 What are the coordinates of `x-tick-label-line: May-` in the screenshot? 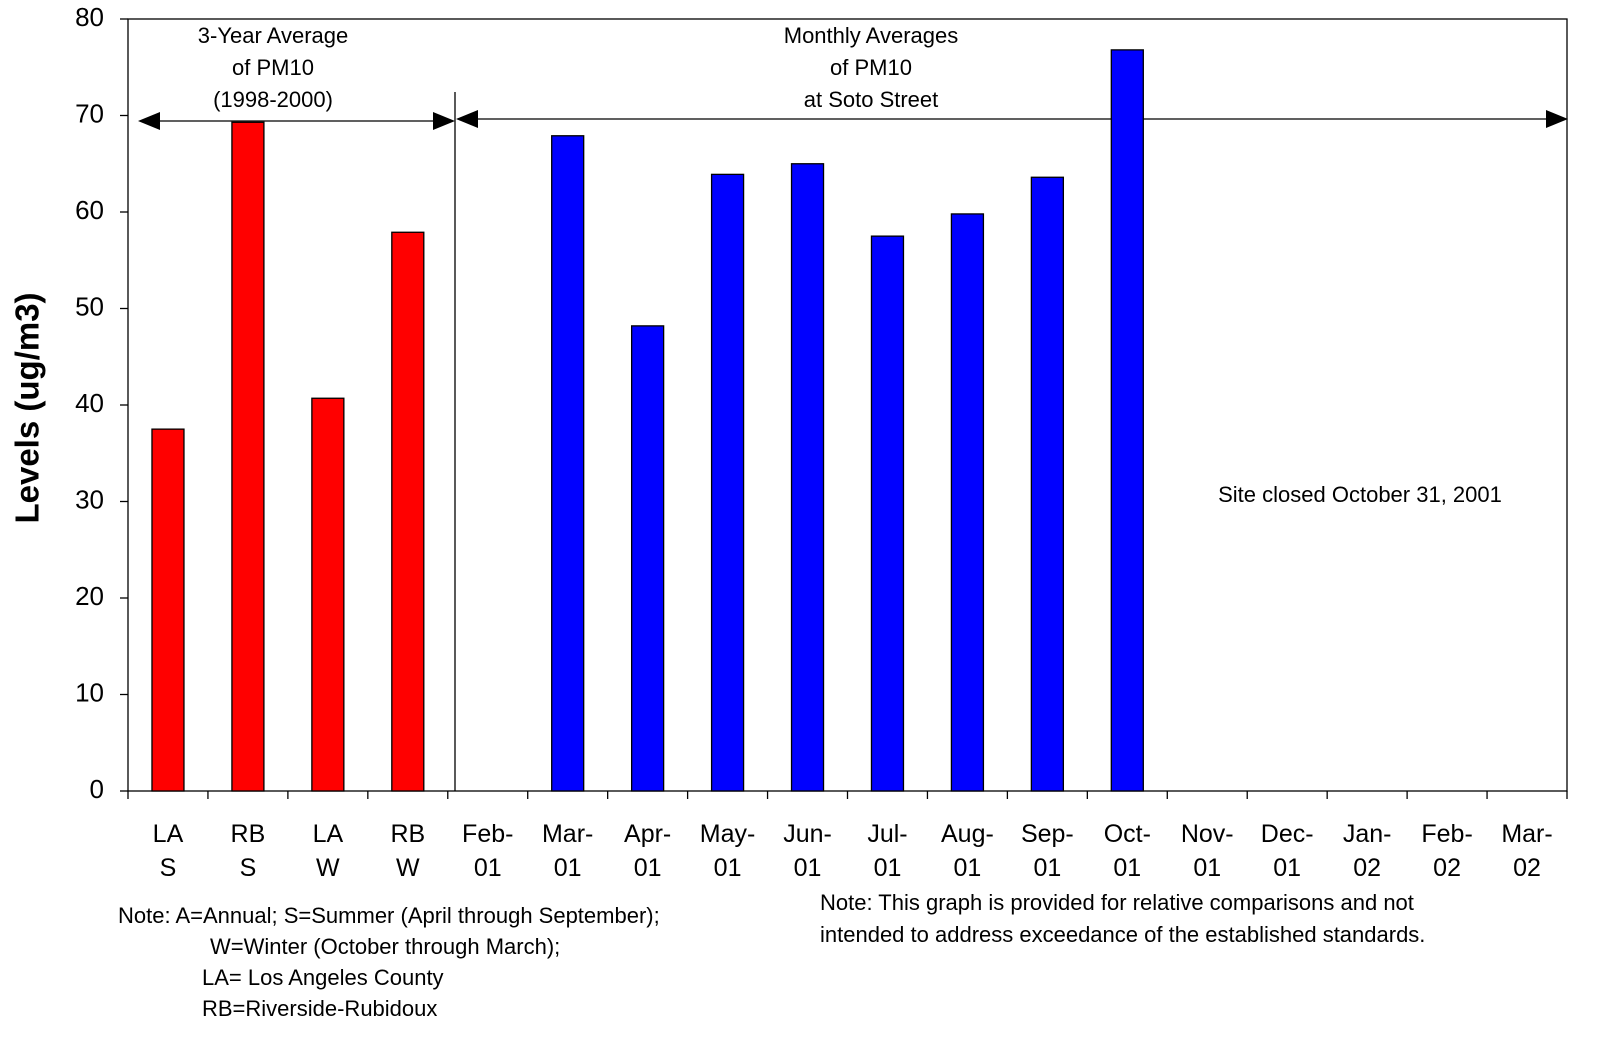 It's located at (728, 834).